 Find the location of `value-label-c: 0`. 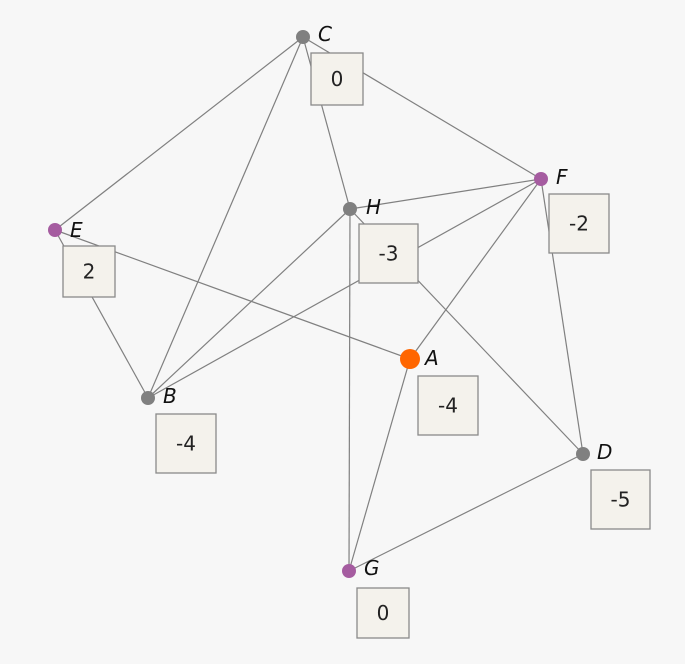

value-label-c: 0 is located at coordinates (337, 79).